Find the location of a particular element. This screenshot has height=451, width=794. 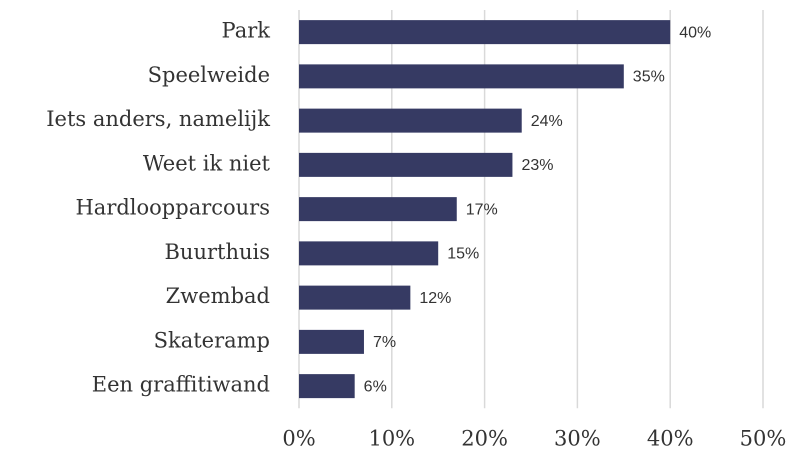

x-tick-label: 0% is located at coordinates (298, 439).